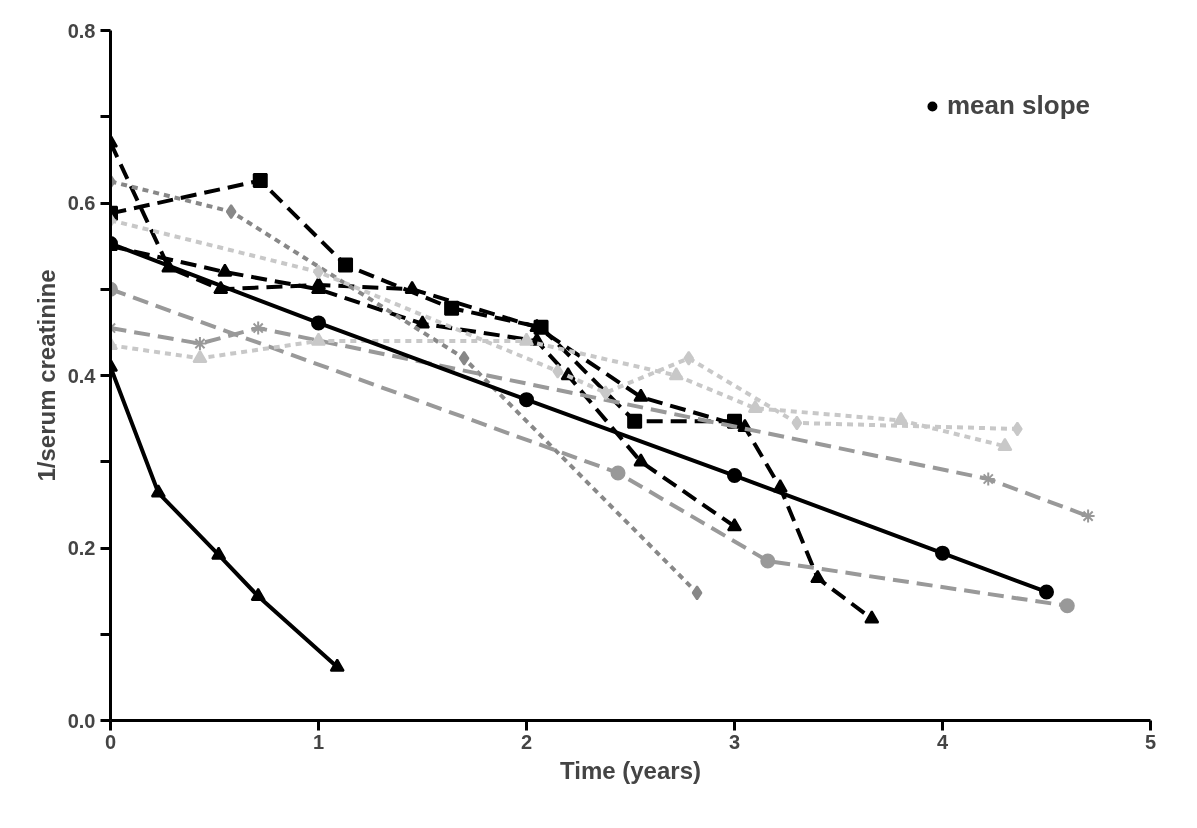 This screenshot has width=1197, height=828. What do you see at coordinates (318, 741) in the screenshot?
I see `x-tick-label: 1` at bounding box center [318, 741].